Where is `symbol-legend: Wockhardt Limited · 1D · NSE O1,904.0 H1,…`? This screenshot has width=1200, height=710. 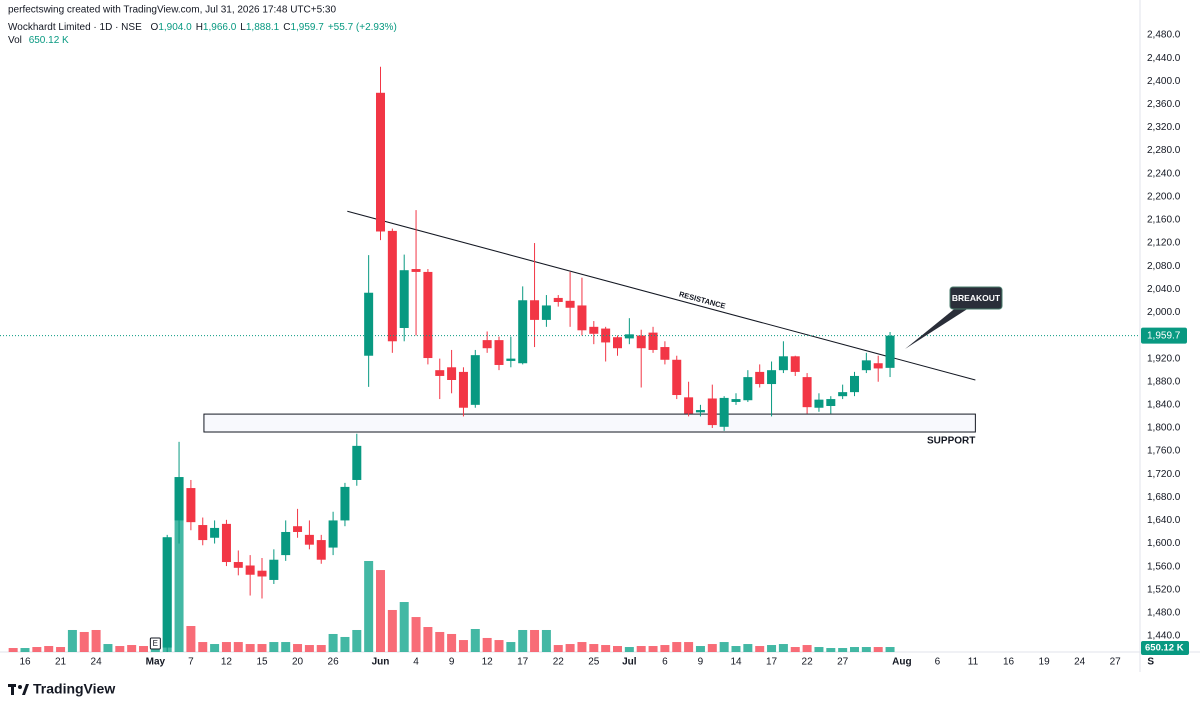
symbol-legend: Wockhardt Limited · 1D · NSE O1,904.0 H1,… is located at coordinates (202, 27).